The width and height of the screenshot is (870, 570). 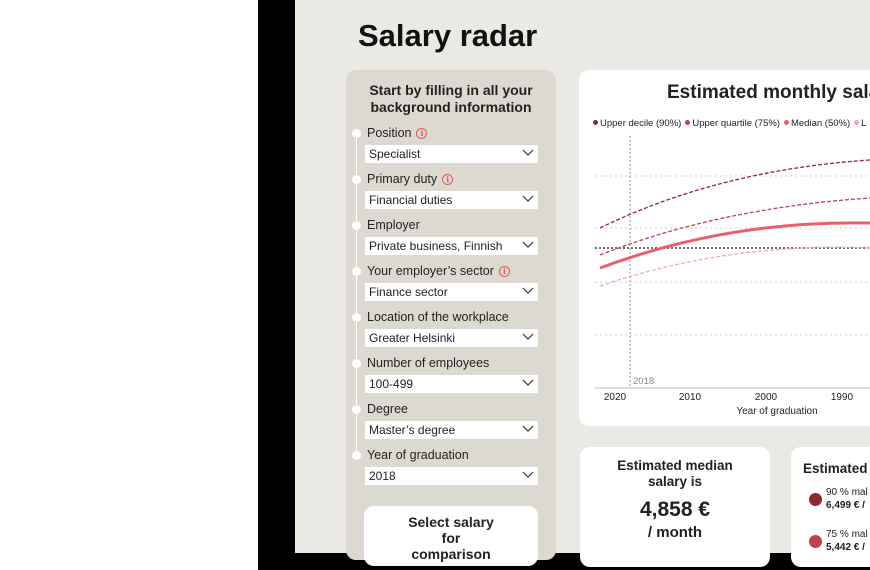 What do you see at coordinates (690, 397) in the screenshot?
I see `x-tick-label: 2010` at bounding box center [690, 397].